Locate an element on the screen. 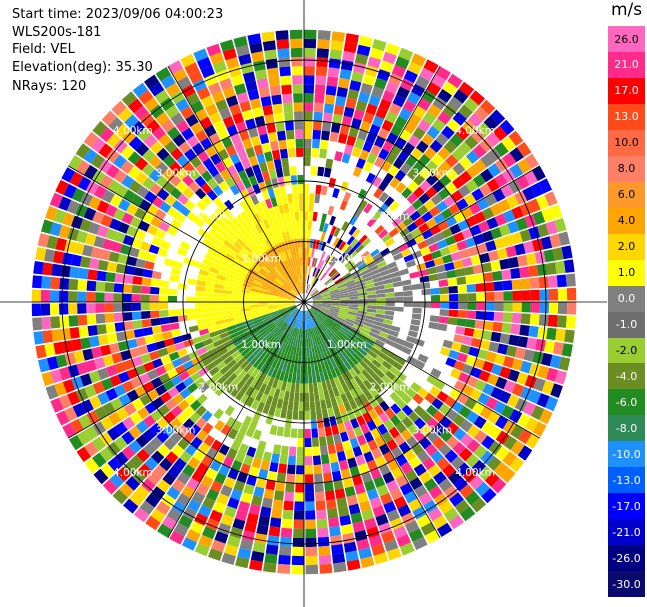  colorbar-tick-label: -4.0 is located at coordinates (626, 376).